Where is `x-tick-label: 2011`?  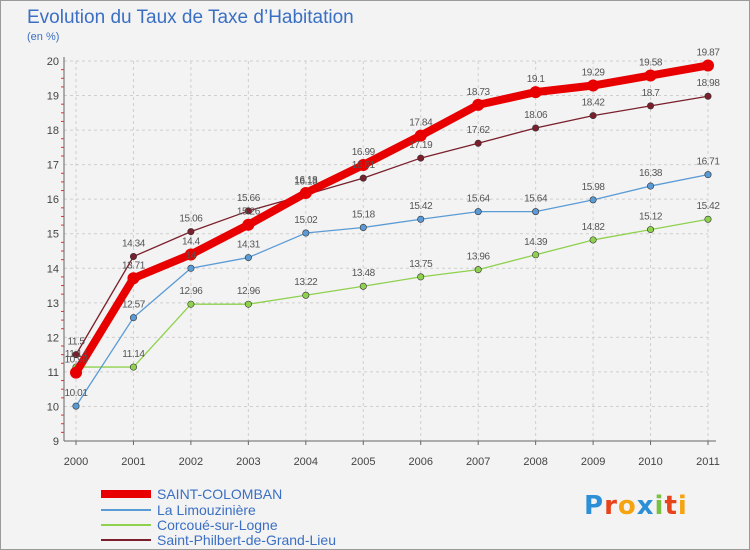
x-tick-label: 2011 is located at coordinates (708, 462).